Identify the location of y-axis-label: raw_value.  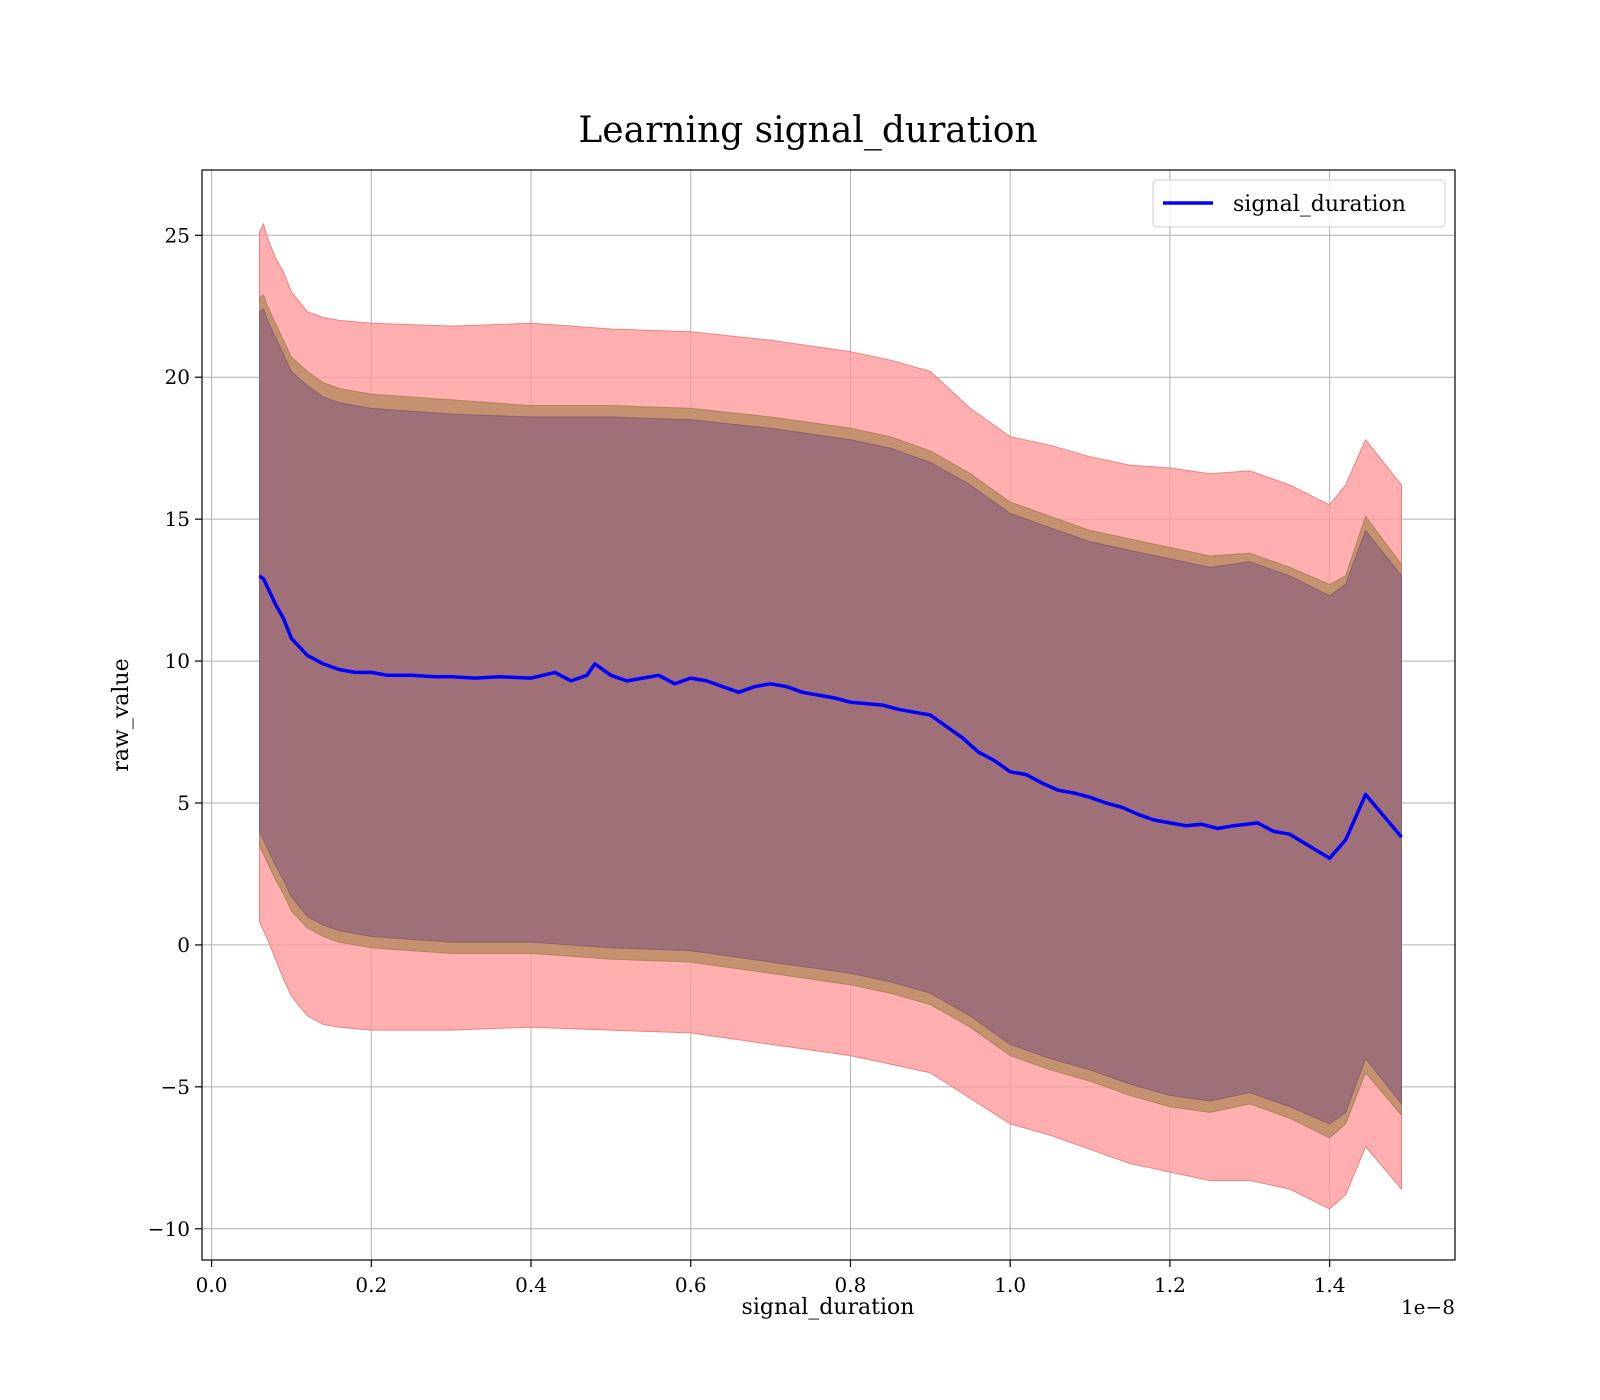
(121, 714).